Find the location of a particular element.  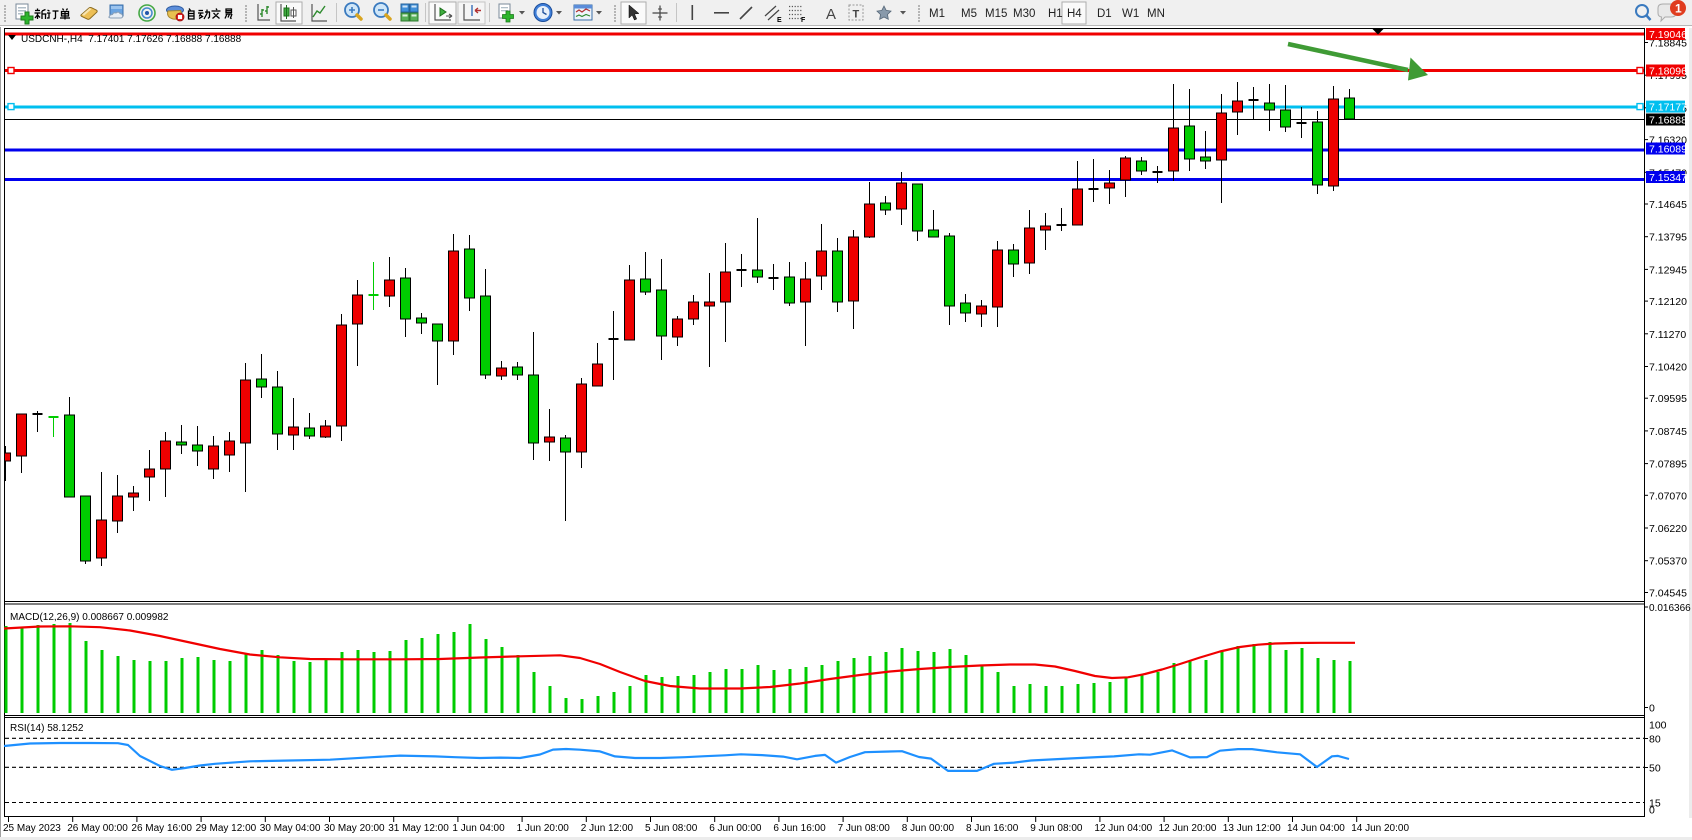

svg-text: 25 May 2023 is located at coordinates (32, 828).